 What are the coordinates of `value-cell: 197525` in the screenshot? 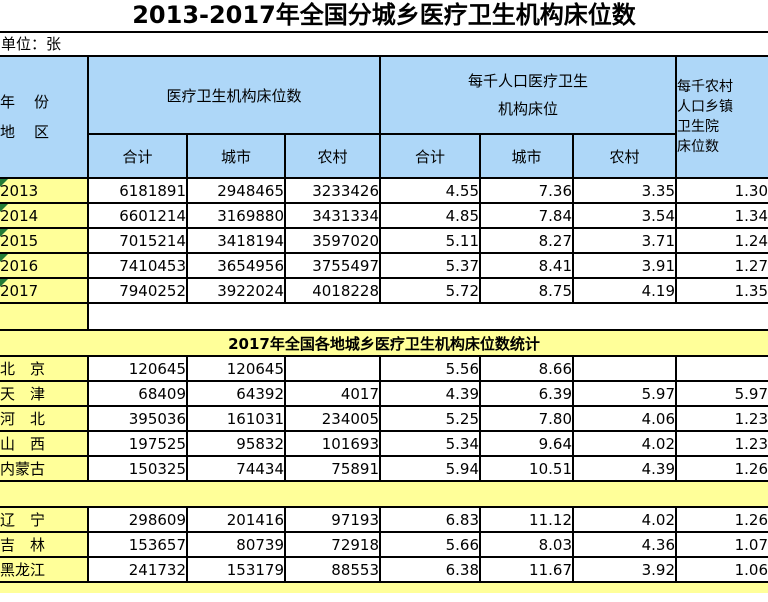 It's located at (137, 443).